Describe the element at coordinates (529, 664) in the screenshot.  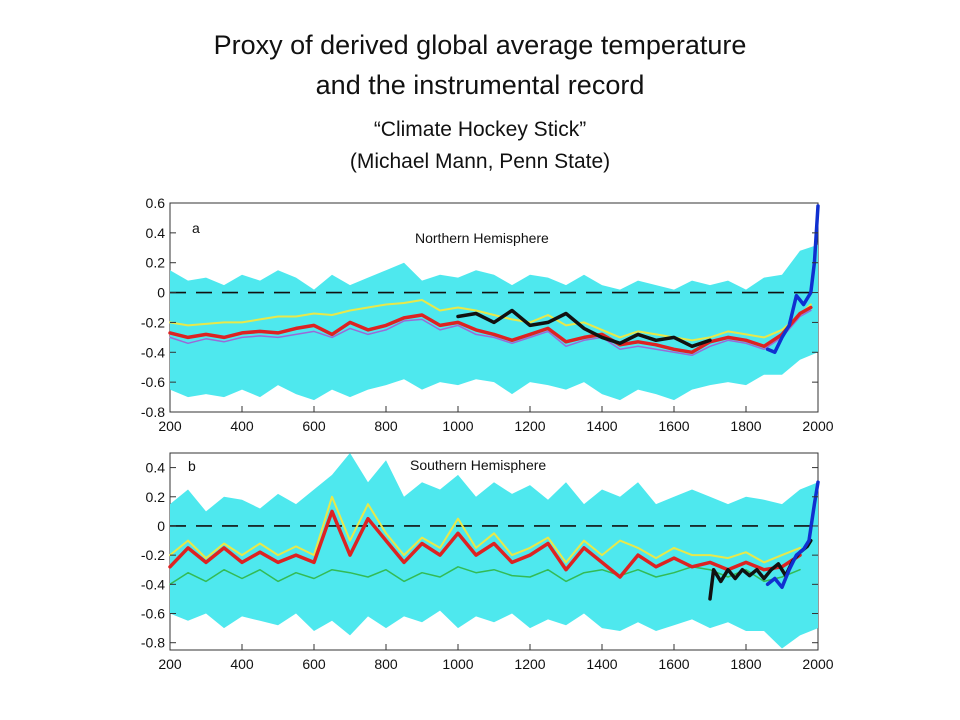
I see `xtick-label-b: 1200` at that location.